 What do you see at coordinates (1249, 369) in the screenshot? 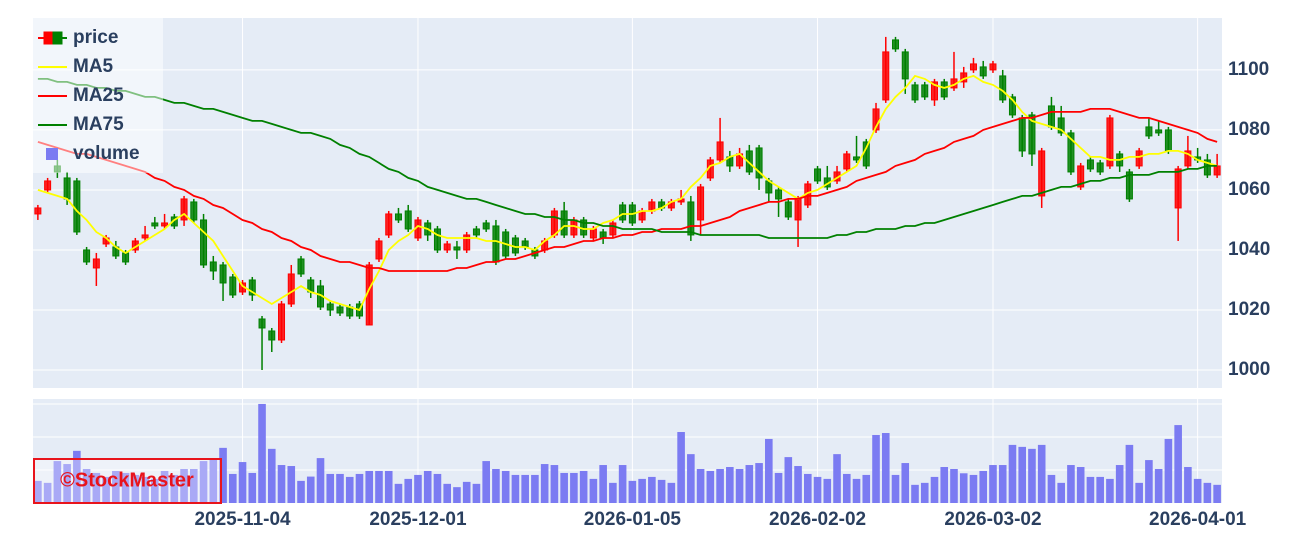
I see `y-tick-label: 1000` at bounding box center [1249, 369].